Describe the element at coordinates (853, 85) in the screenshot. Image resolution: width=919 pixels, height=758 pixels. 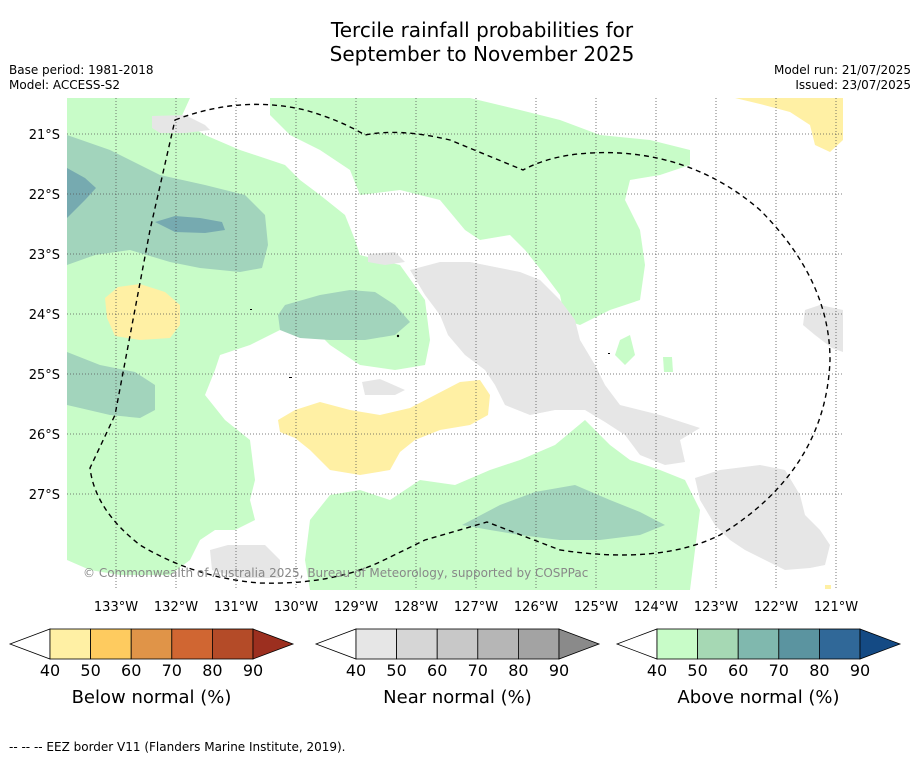
I see `issued-date: Issued: 23/07/2025` at that location.